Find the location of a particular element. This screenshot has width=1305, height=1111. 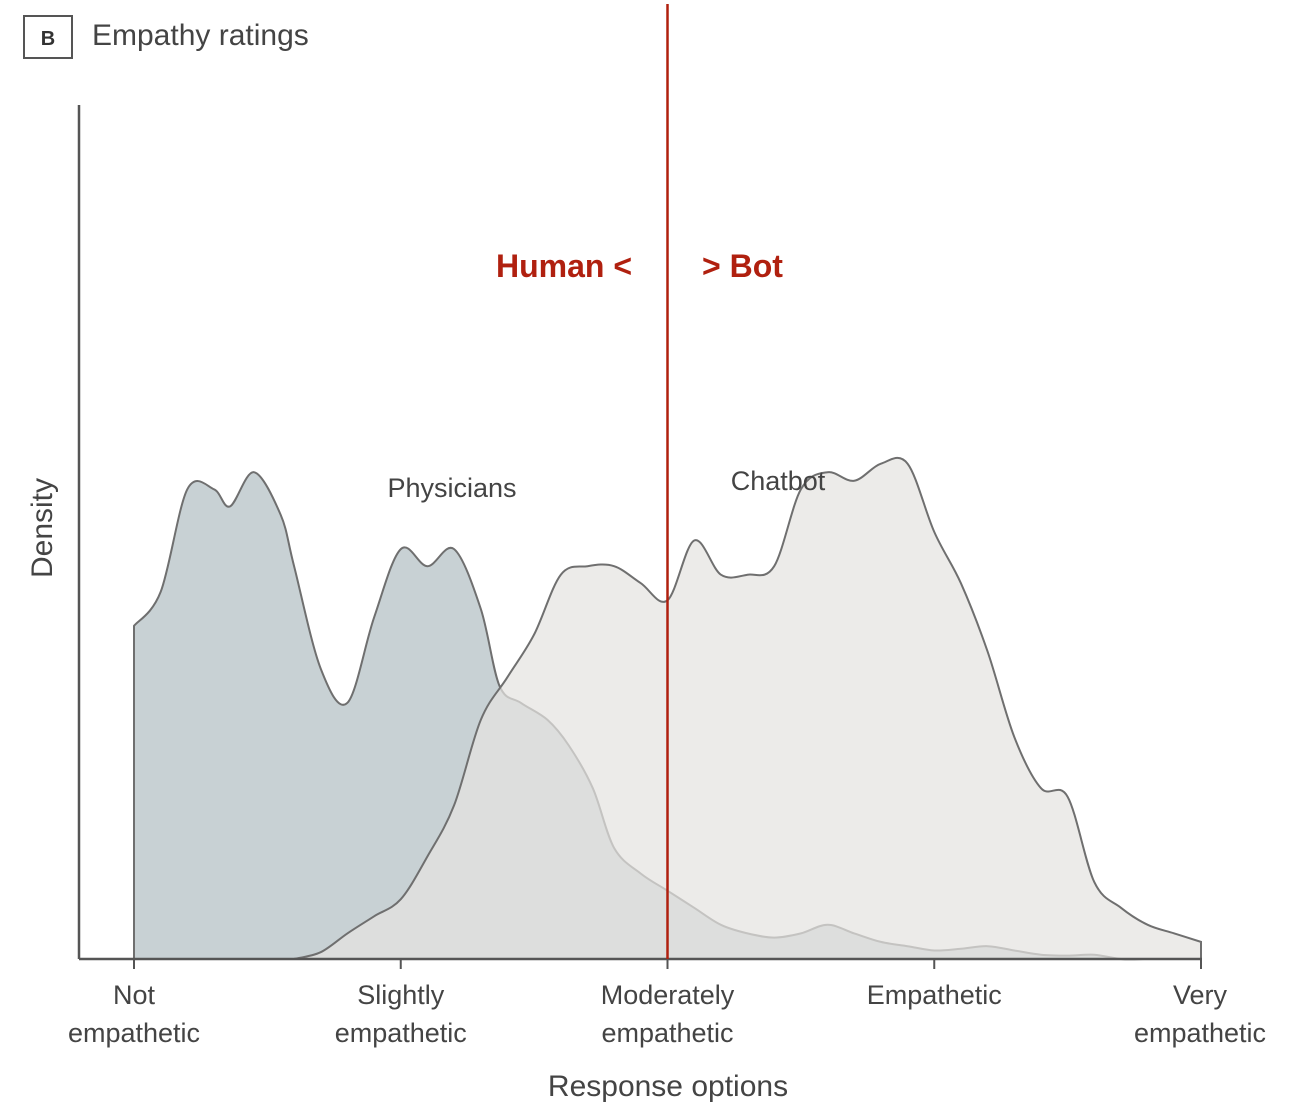

panel-letter-box is located at coordinates (48, 37).